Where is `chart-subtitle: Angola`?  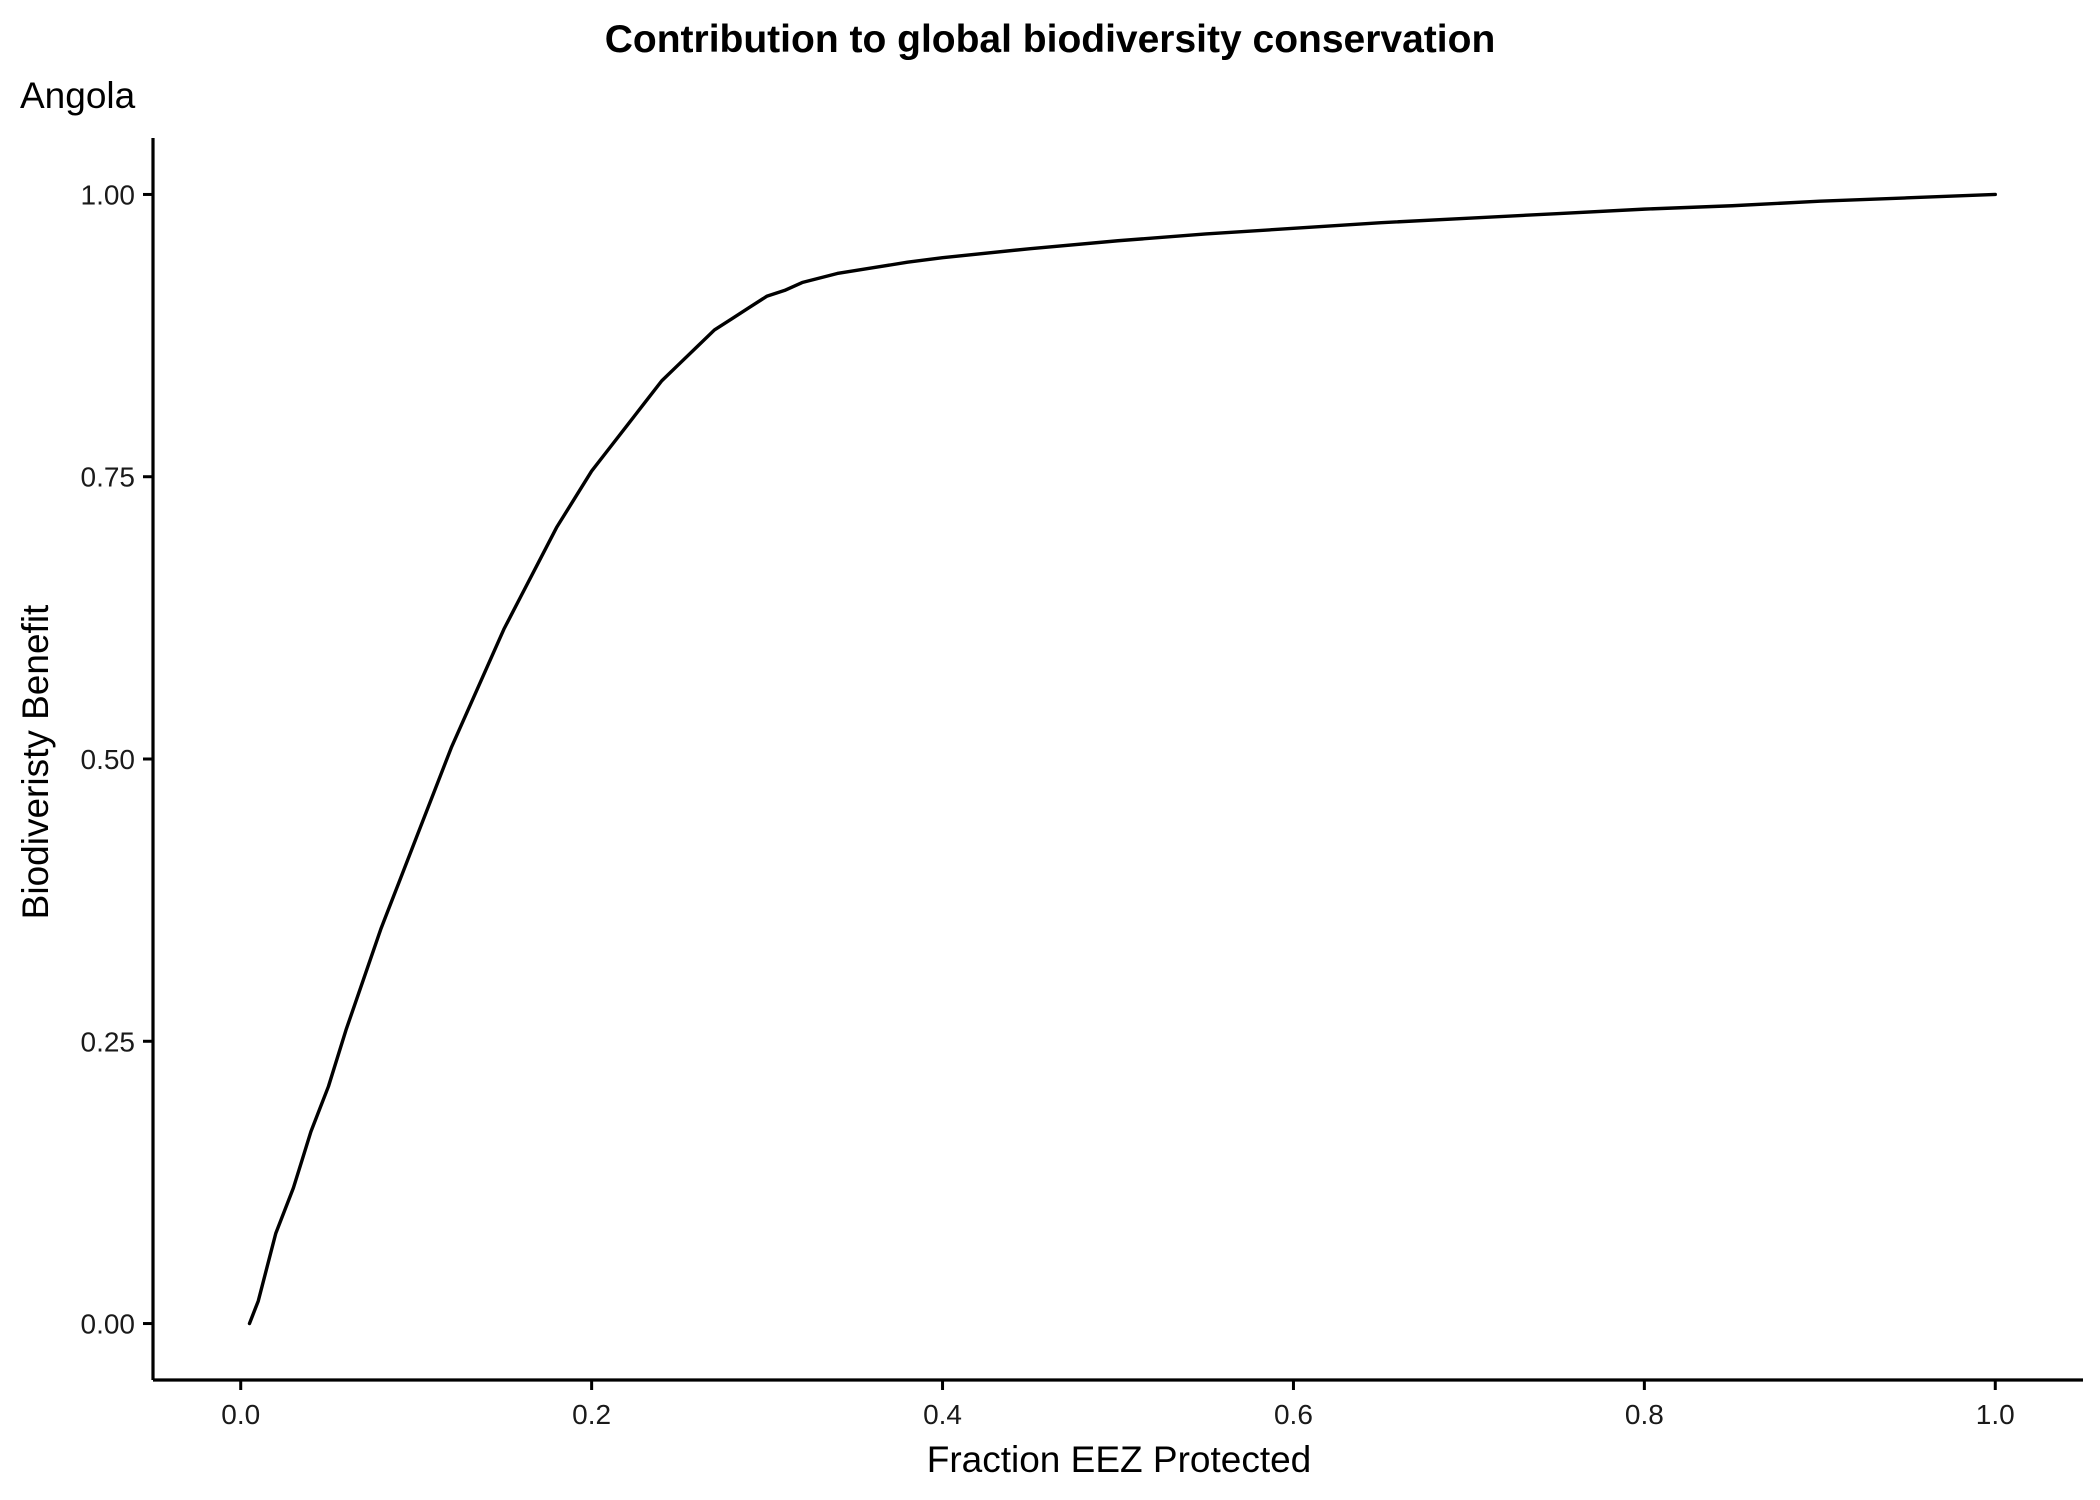
chart-subtitle: Angola is located at coordinates (78, 95).